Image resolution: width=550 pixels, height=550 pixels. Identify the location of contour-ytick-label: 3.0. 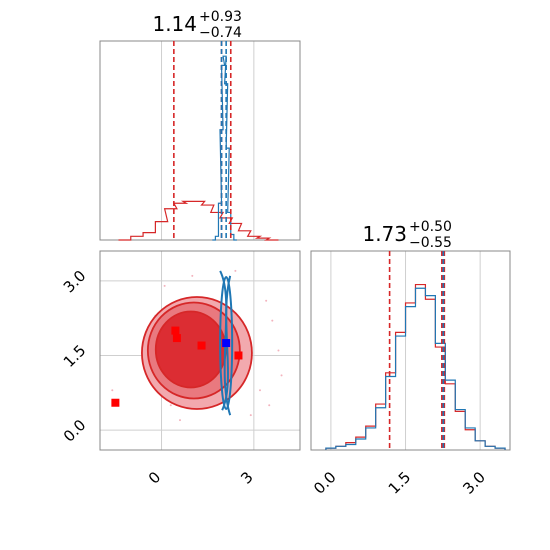
(75, 282).